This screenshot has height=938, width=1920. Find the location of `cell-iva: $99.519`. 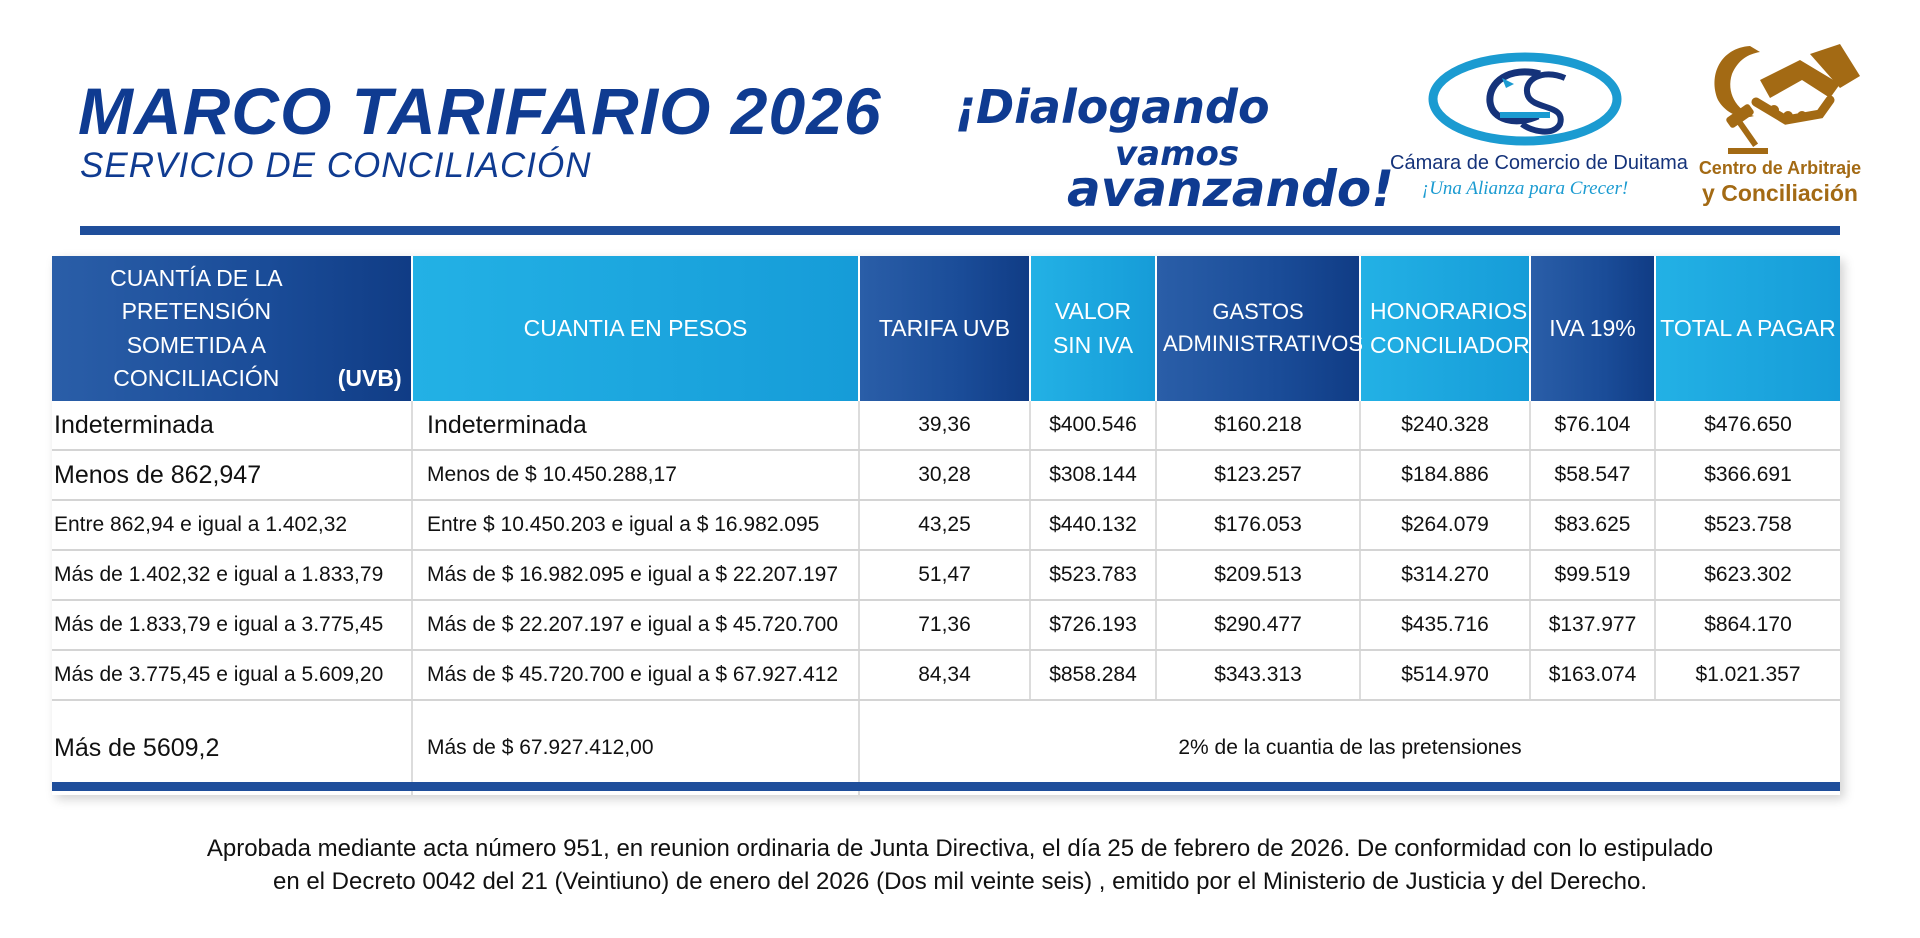

cell-iva: $99.519 is located at coordinates (1593, 575).